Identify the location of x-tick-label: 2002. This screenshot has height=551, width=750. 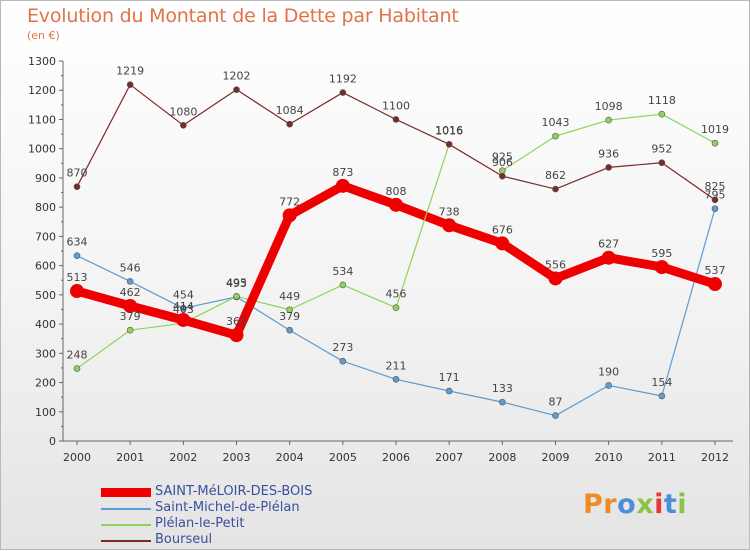
(183, 457).